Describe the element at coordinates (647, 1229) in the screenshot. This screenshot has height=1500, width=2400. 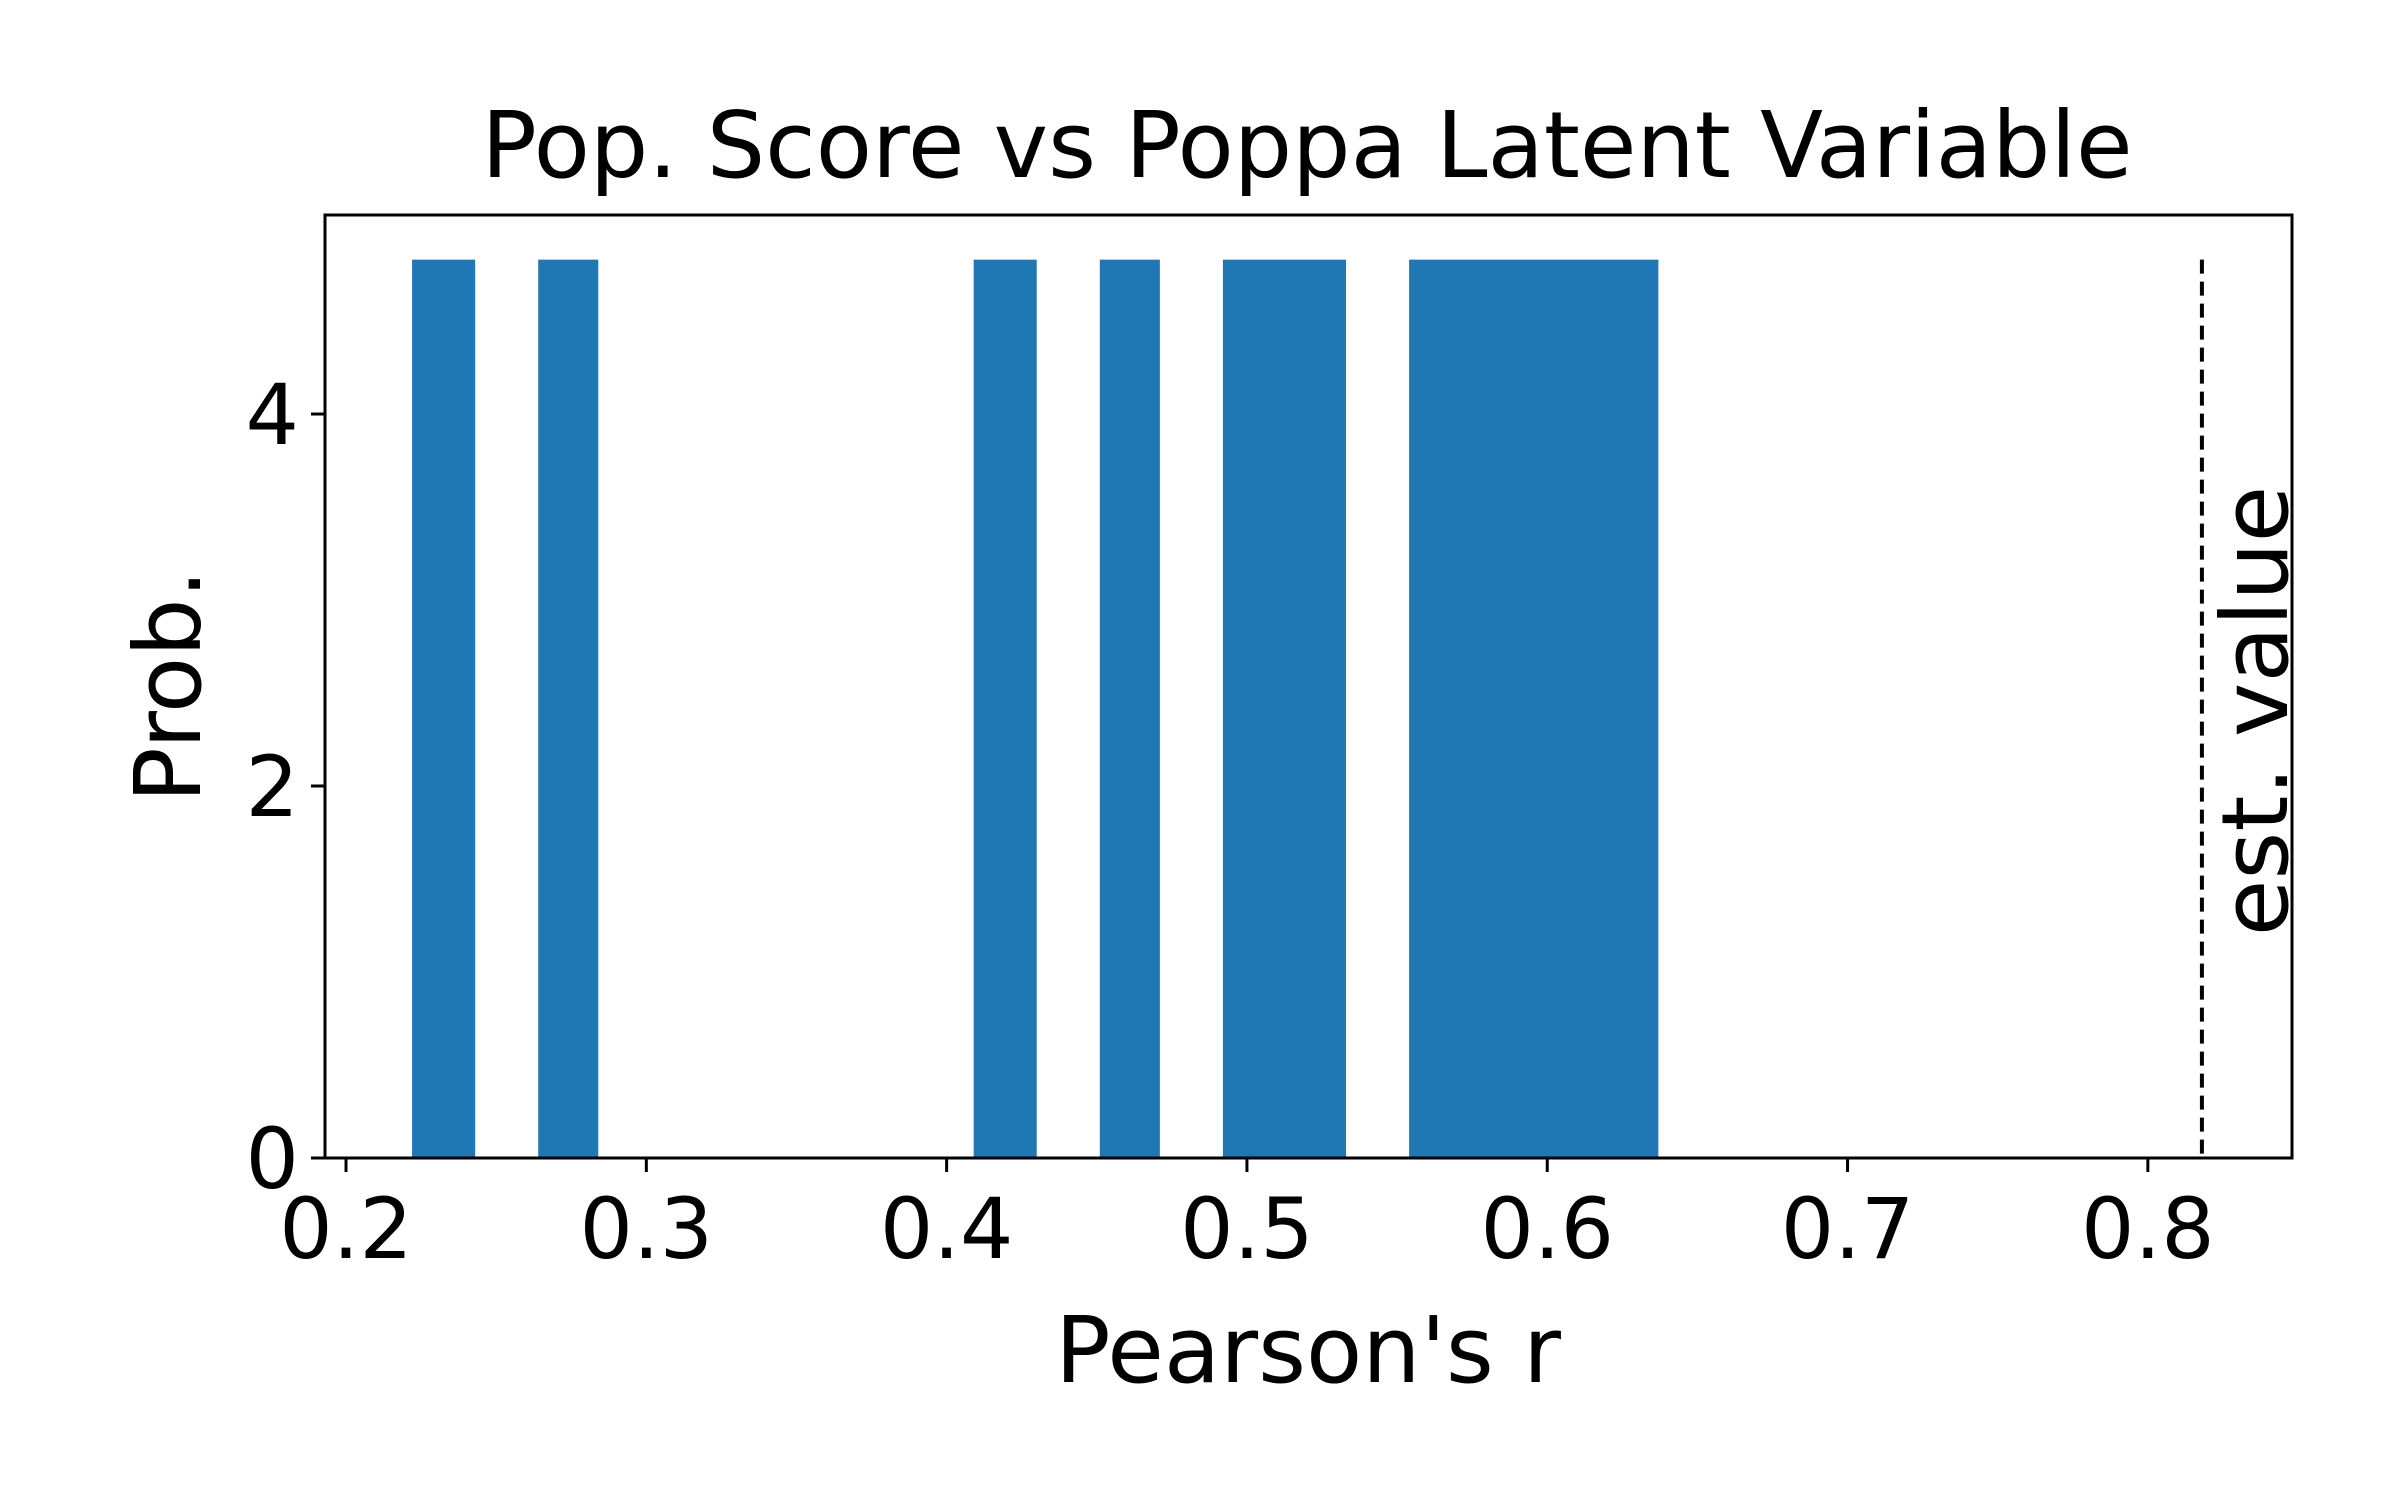
I see `x-tick-label: 0.3` at that location.